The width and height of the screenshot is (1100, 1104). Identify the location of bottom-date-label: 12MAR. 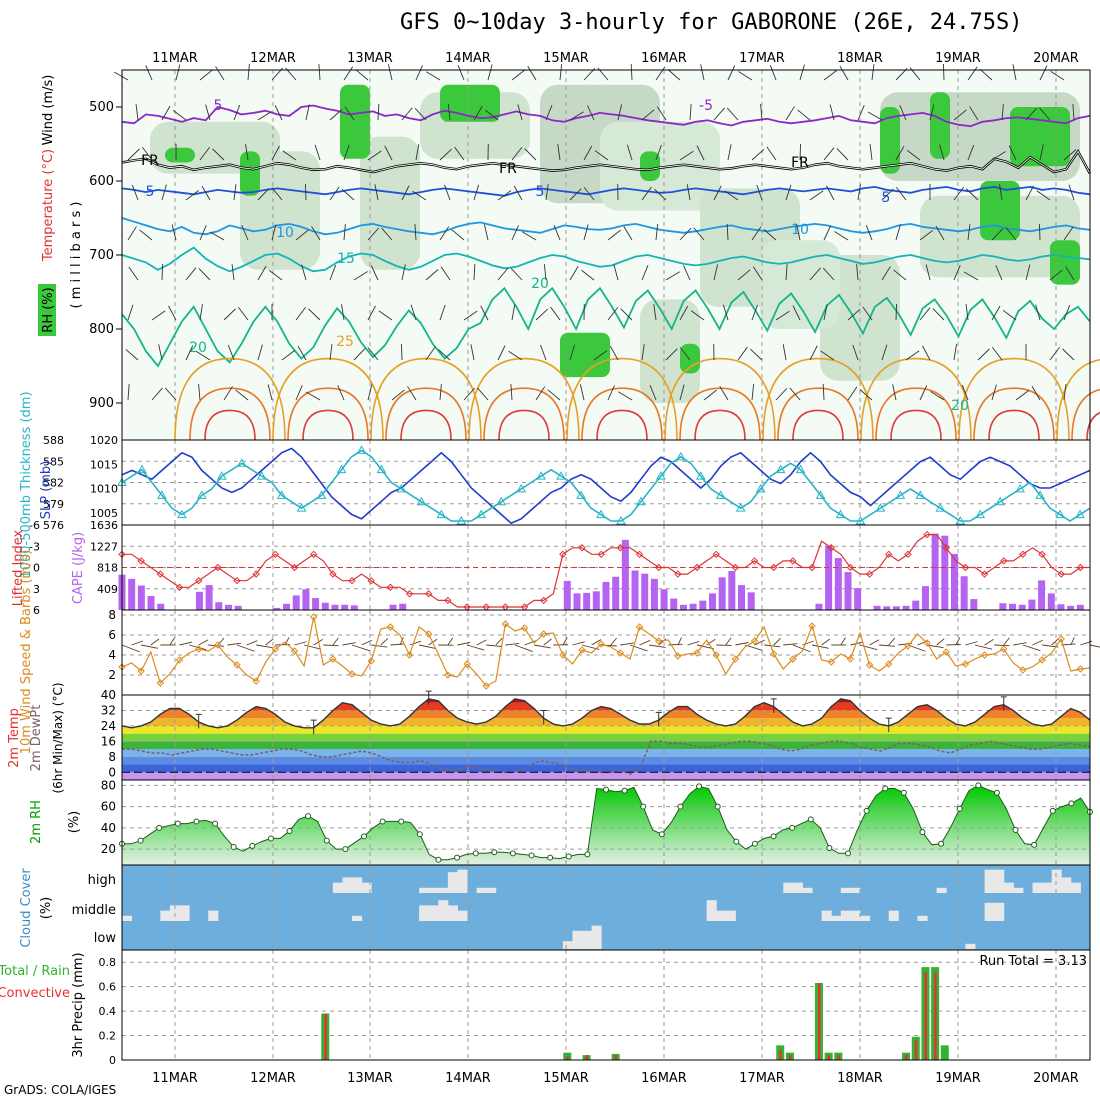
(273, 1078).